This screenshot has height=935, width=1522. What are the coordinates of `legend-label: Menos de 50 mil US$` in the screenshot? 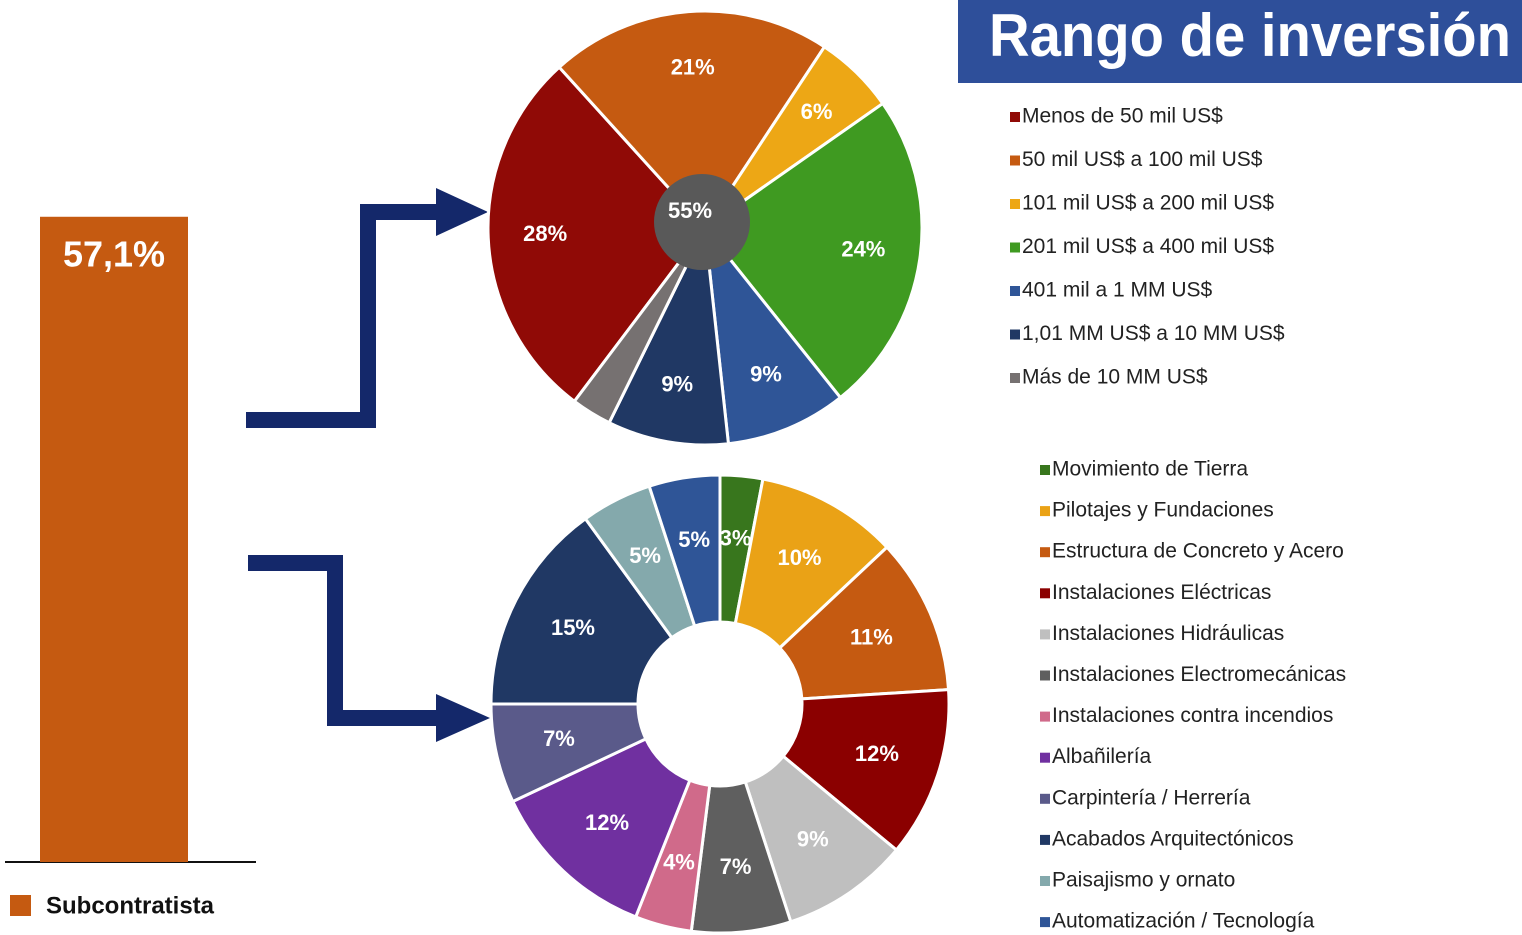 It's located at (1122, 116).